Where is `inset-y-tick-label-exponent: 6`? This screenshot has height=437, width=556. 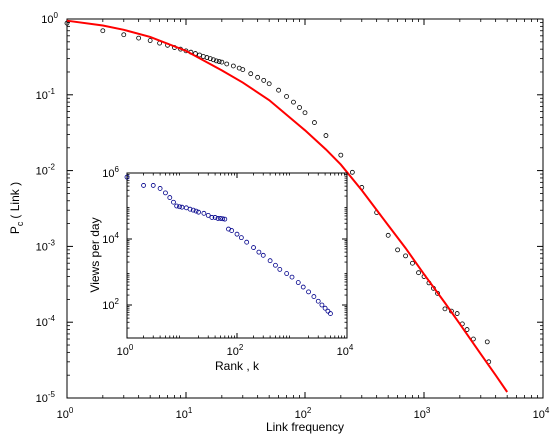
inset-y-tick-label-exponent: 6 is located at coordinates (117, 169).